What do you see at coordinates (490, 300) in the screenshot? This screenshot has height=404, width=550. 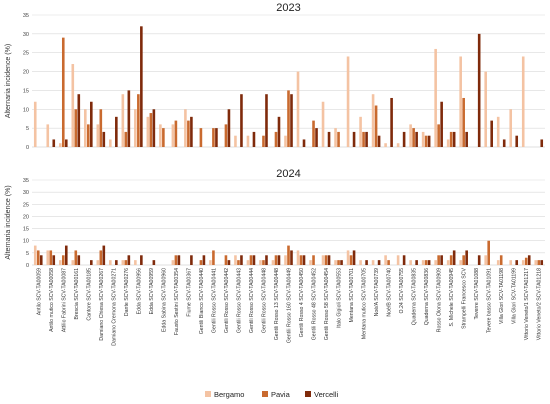 I see `x-category-label: Tevere basso SCV-TA01091` at bounding box center [490, 300].